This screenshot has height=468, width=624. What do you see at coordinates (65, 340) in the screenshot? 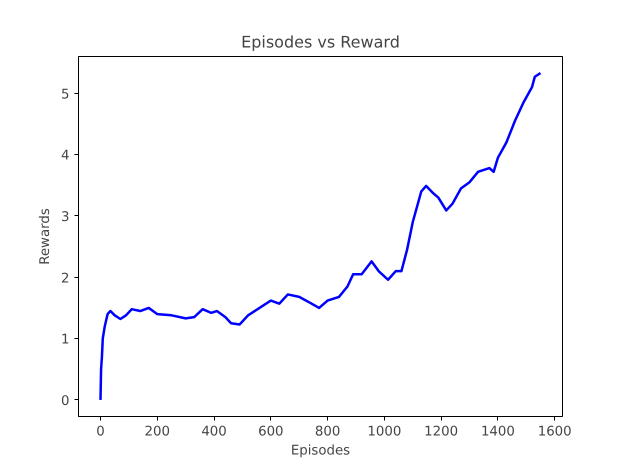
I see `y-tick-label: 1` at bounding box center [65, 340].